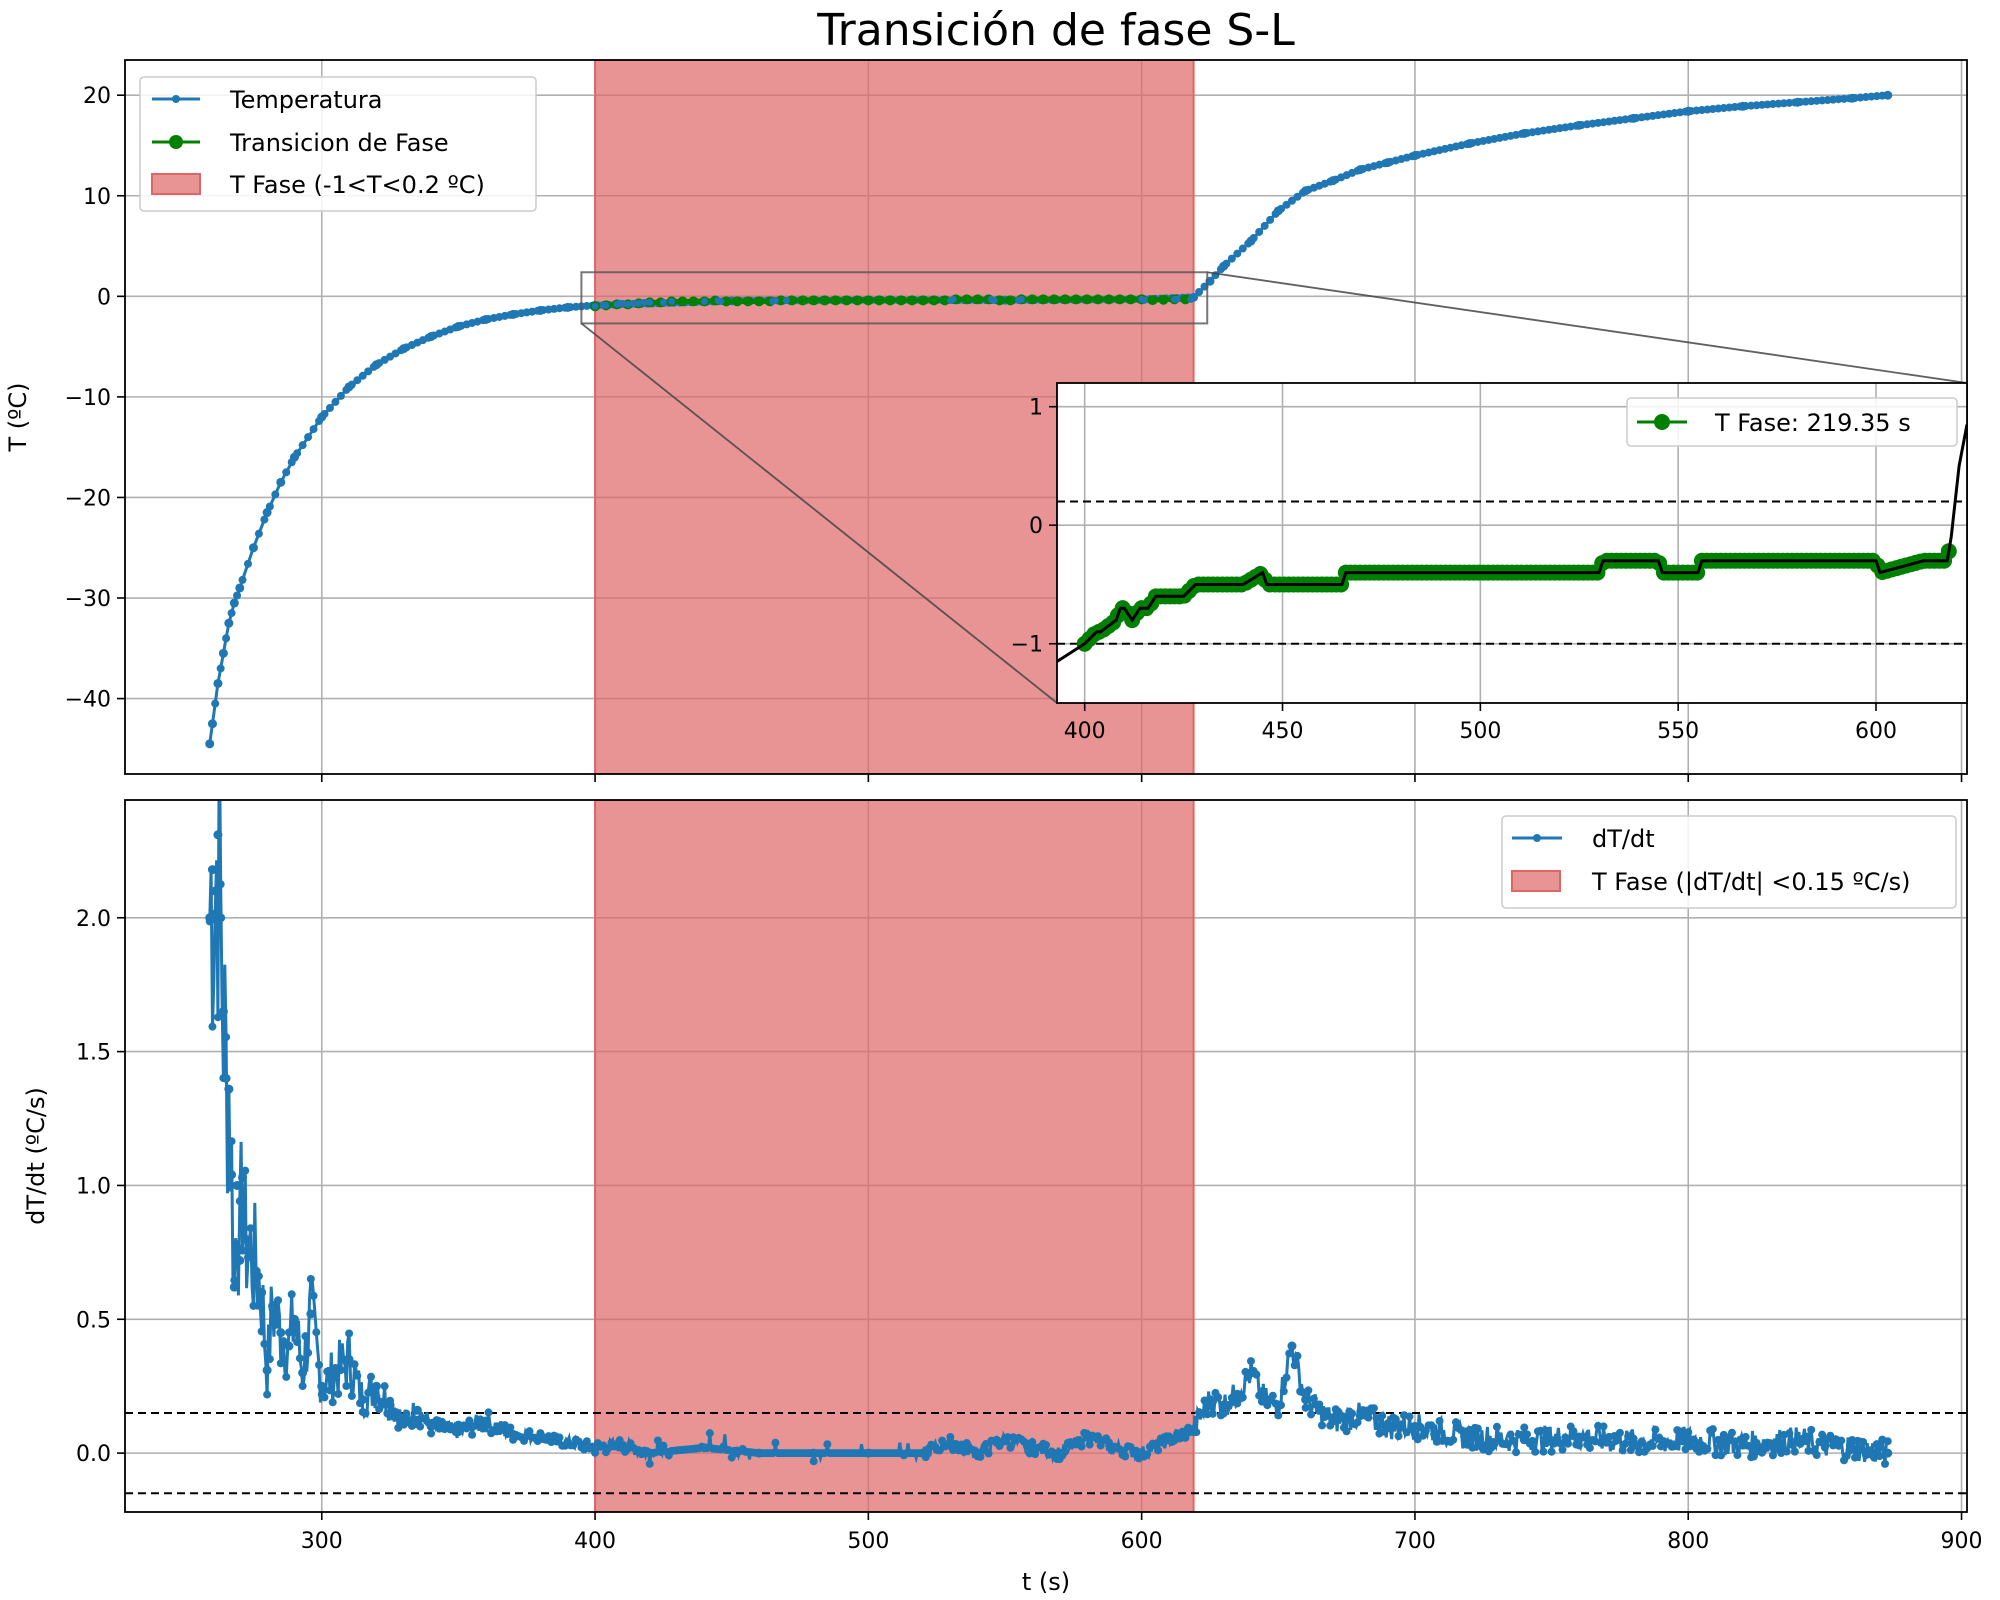  I want to click on legend-item-tfase: T Fase (-1<T<0.2 ºC), so click(318, 185).